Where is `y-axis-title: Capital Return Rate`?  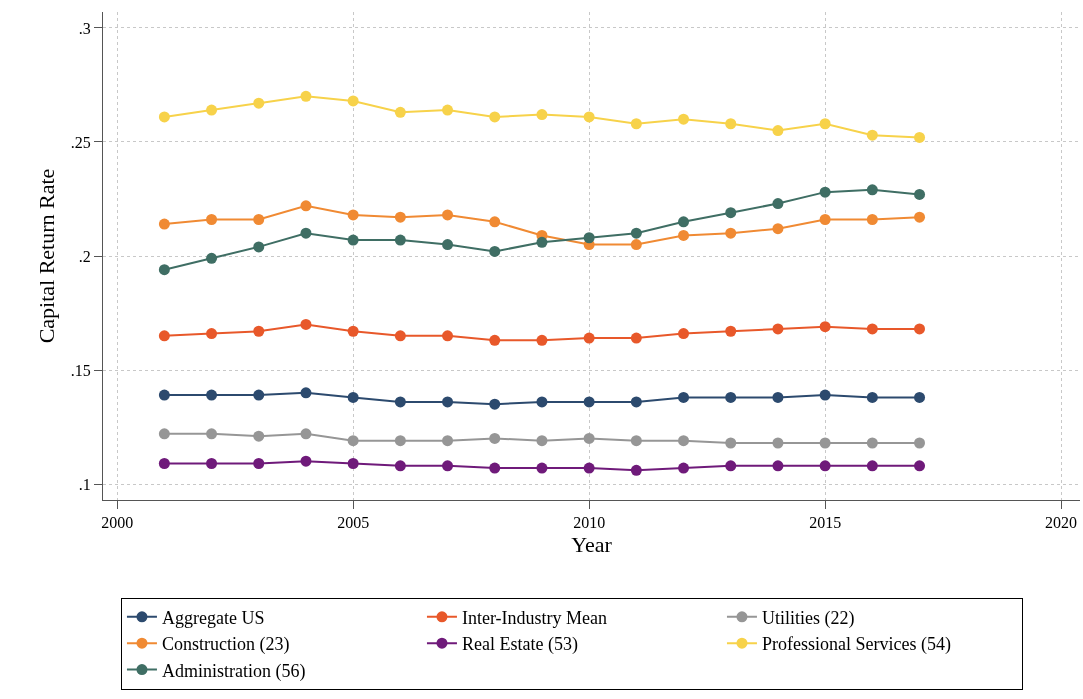
y-axis-title: Capital Return Rate is located at coordinates (46, 256).